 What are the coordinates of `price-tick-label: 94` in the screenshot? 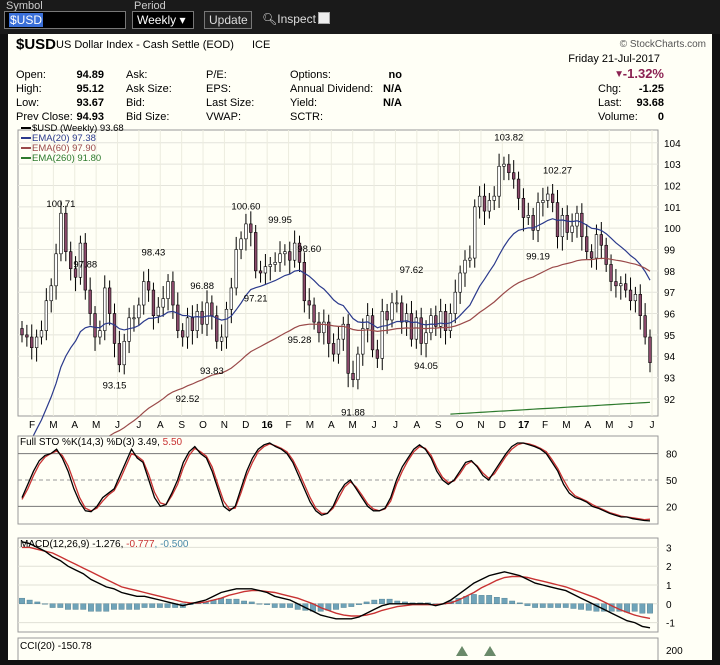 It's located at (670, 357).